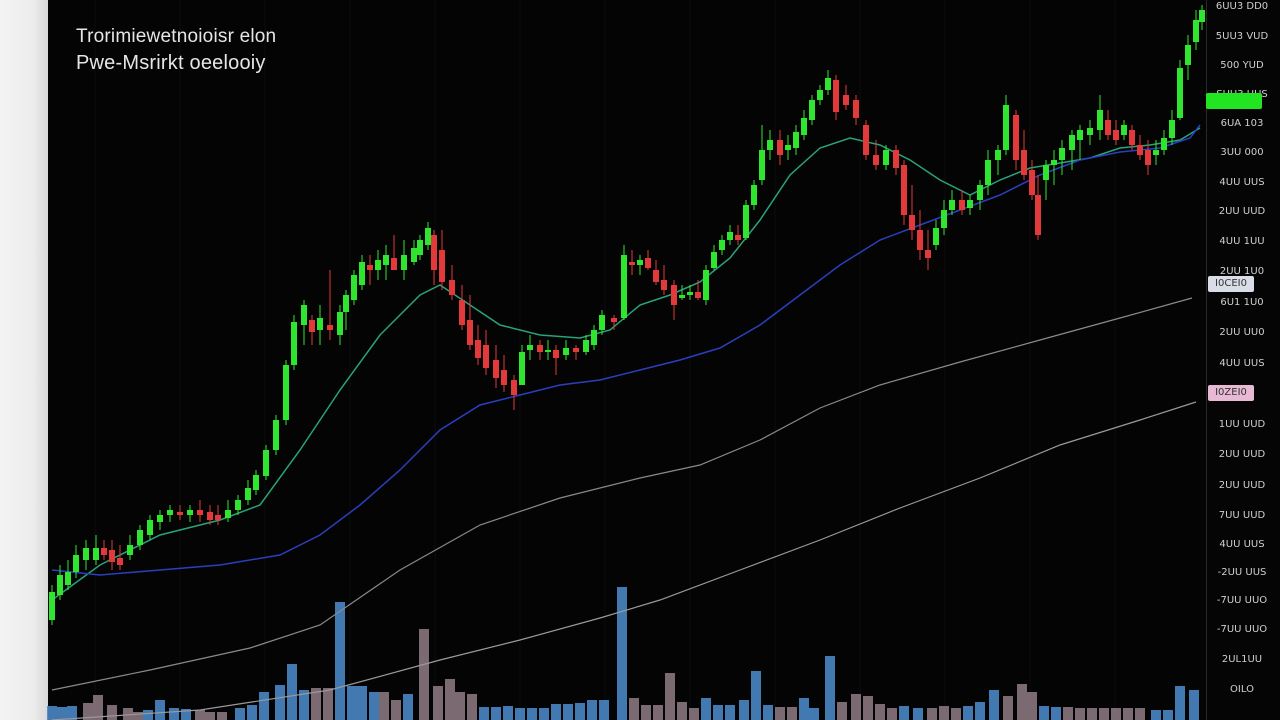  I want to click on price-tick-label: 6UA 103, so click(1242, 123).